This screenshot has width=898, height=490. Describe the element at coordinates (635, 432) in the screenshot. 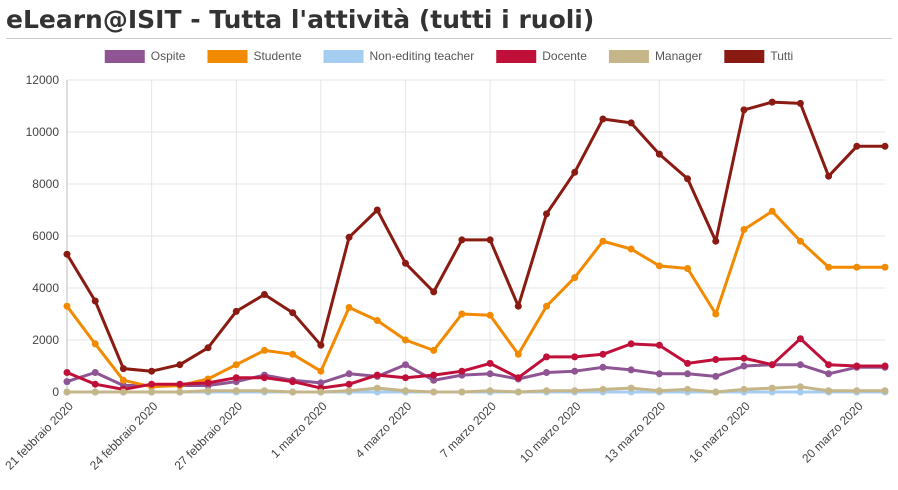

I see `x-tick-label: 13 marzo 2020` at that location.